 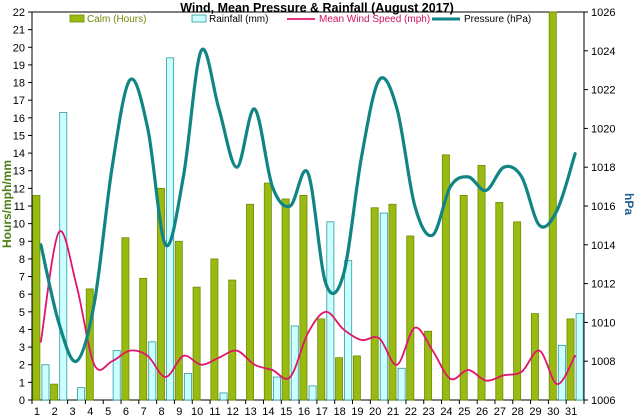 I want to click on x-axis-tick-label-28: 29, so click(x=535, y=412).